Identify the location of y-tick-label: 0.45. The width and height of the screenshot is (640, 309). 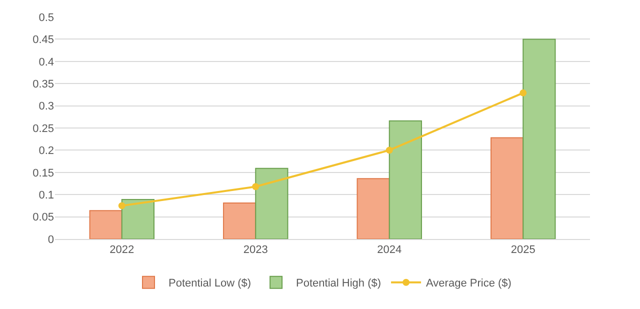
(43, 40).